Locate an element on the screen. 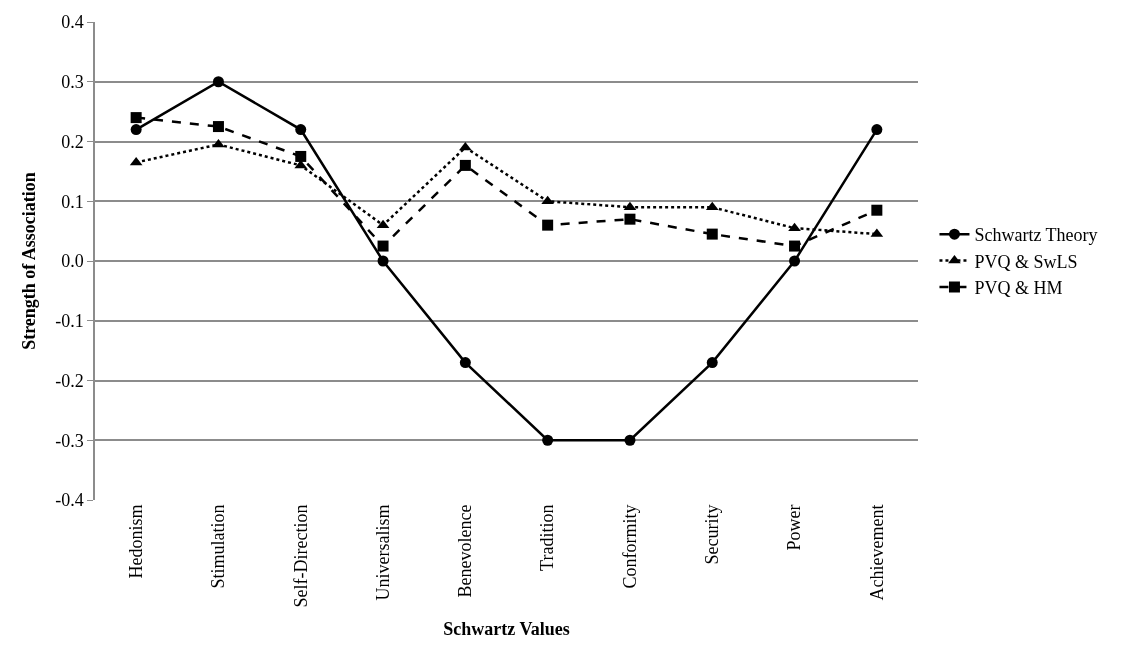 This screenshot has width=1138, height=647. x-tick-label: Security is located at coordinates (712, 534).